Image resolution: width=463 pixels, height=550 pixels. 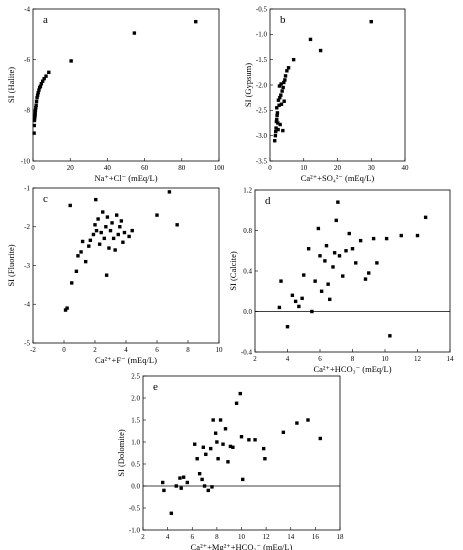 What do you see at coordinates (268, 201) in the screenshot?
I see `panel-label-d: d` at bounding box center [268, 201].